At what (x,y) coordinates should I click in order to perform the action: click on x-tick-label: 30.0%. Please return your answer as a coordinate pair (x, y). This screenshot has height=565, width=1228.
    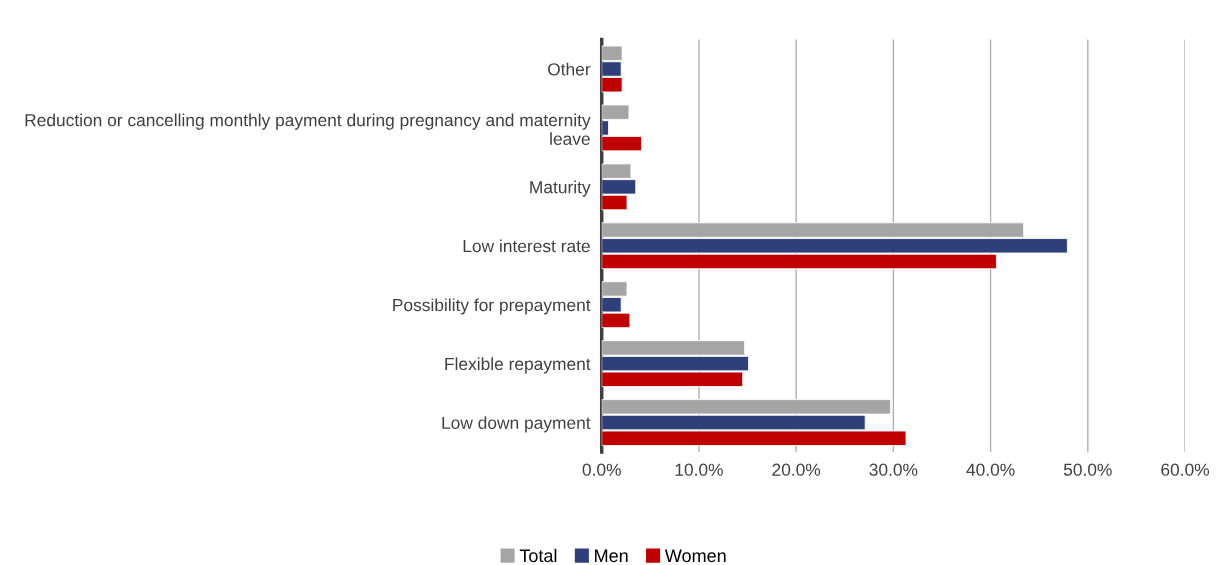
    Looking at the image, I should click on (893, 469).